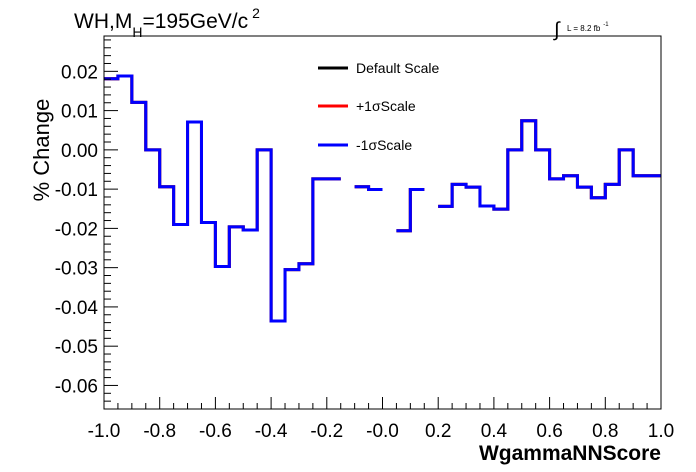 Image resolution: width=696 pixels, height=472 pixels. I want to click on x-tick-label: 0.2, so click(438, 431).